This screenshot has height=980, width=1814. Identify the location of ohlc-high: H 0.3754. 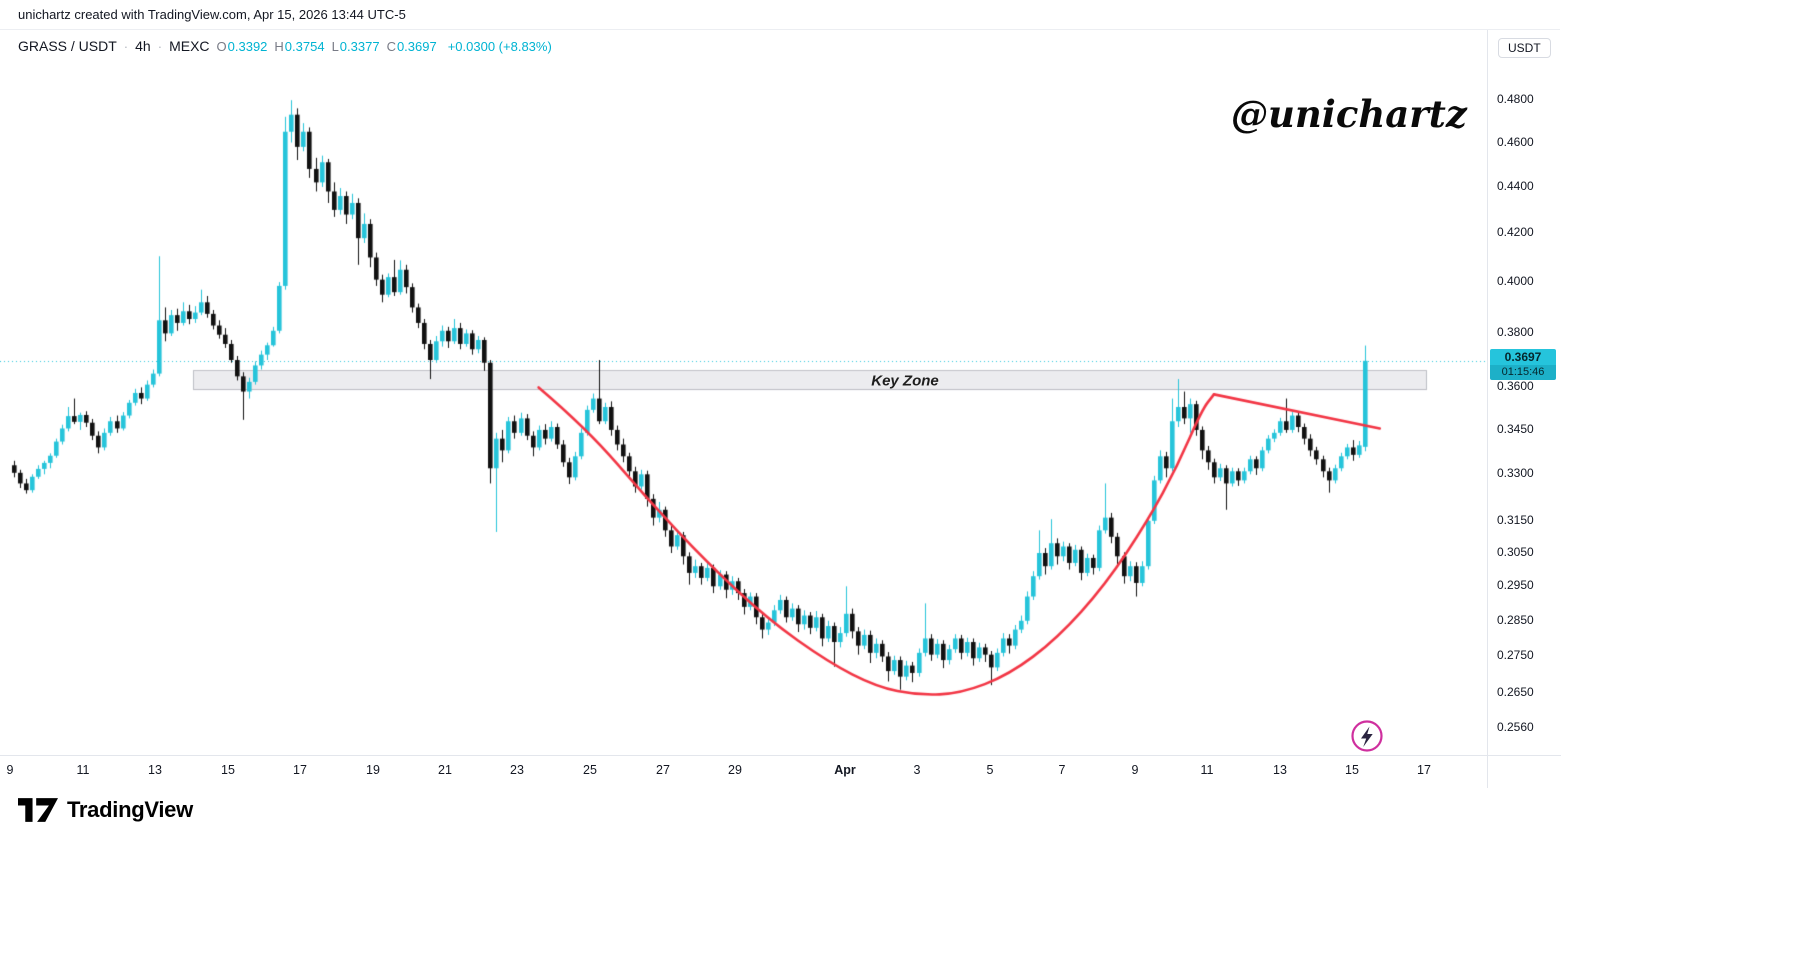
(299, 46).